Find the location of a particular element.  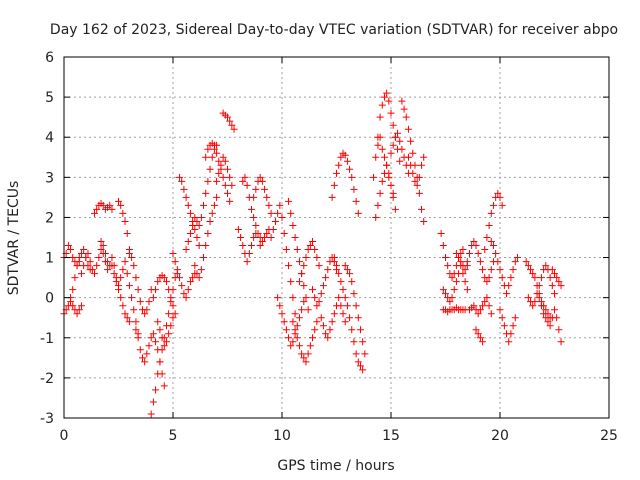

y-tick-label: -2 is located at coordinates (47, 379).